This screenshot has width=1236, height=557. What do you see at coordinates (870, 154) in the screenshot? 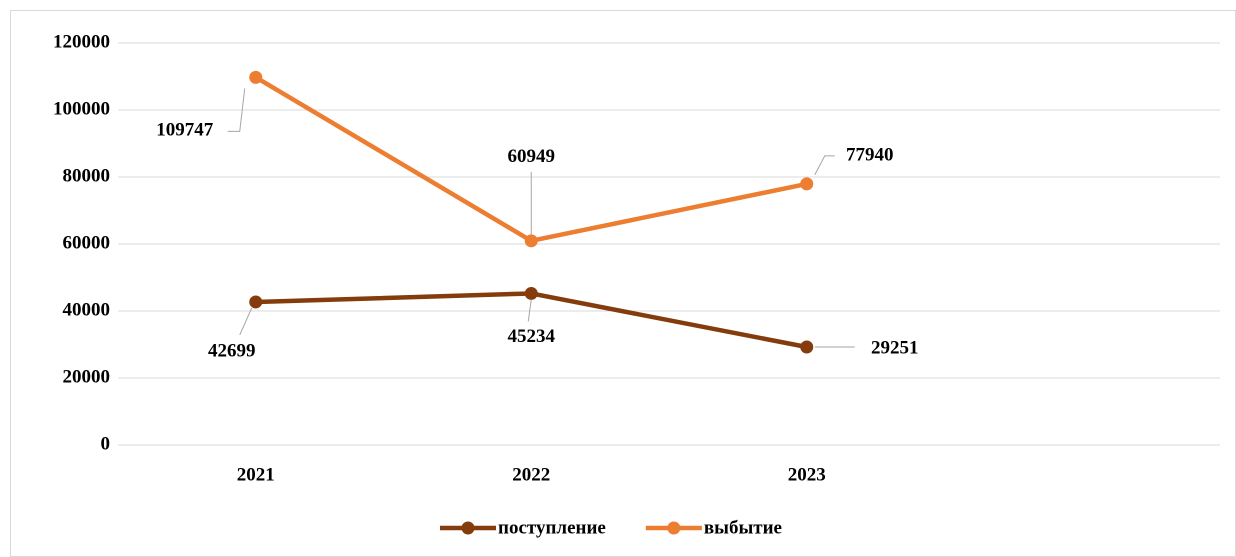
I see `data-label: 77940` at bounding box center [870, 154].